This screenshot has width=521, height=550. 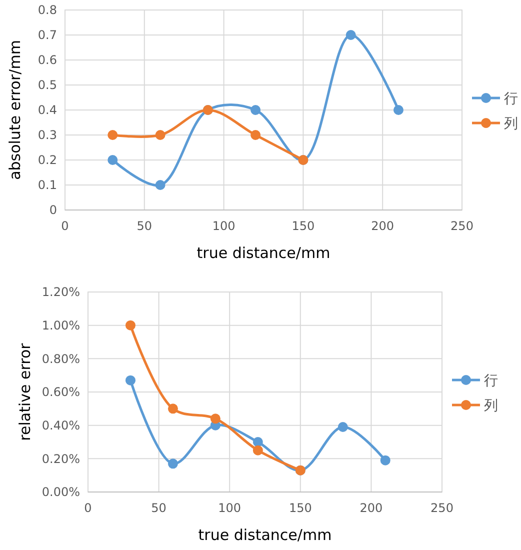 What do you see at coordinates (47, 135) in the screenshot?
I see `y-tick-label: 0.3` at bounding box center [47, 135].